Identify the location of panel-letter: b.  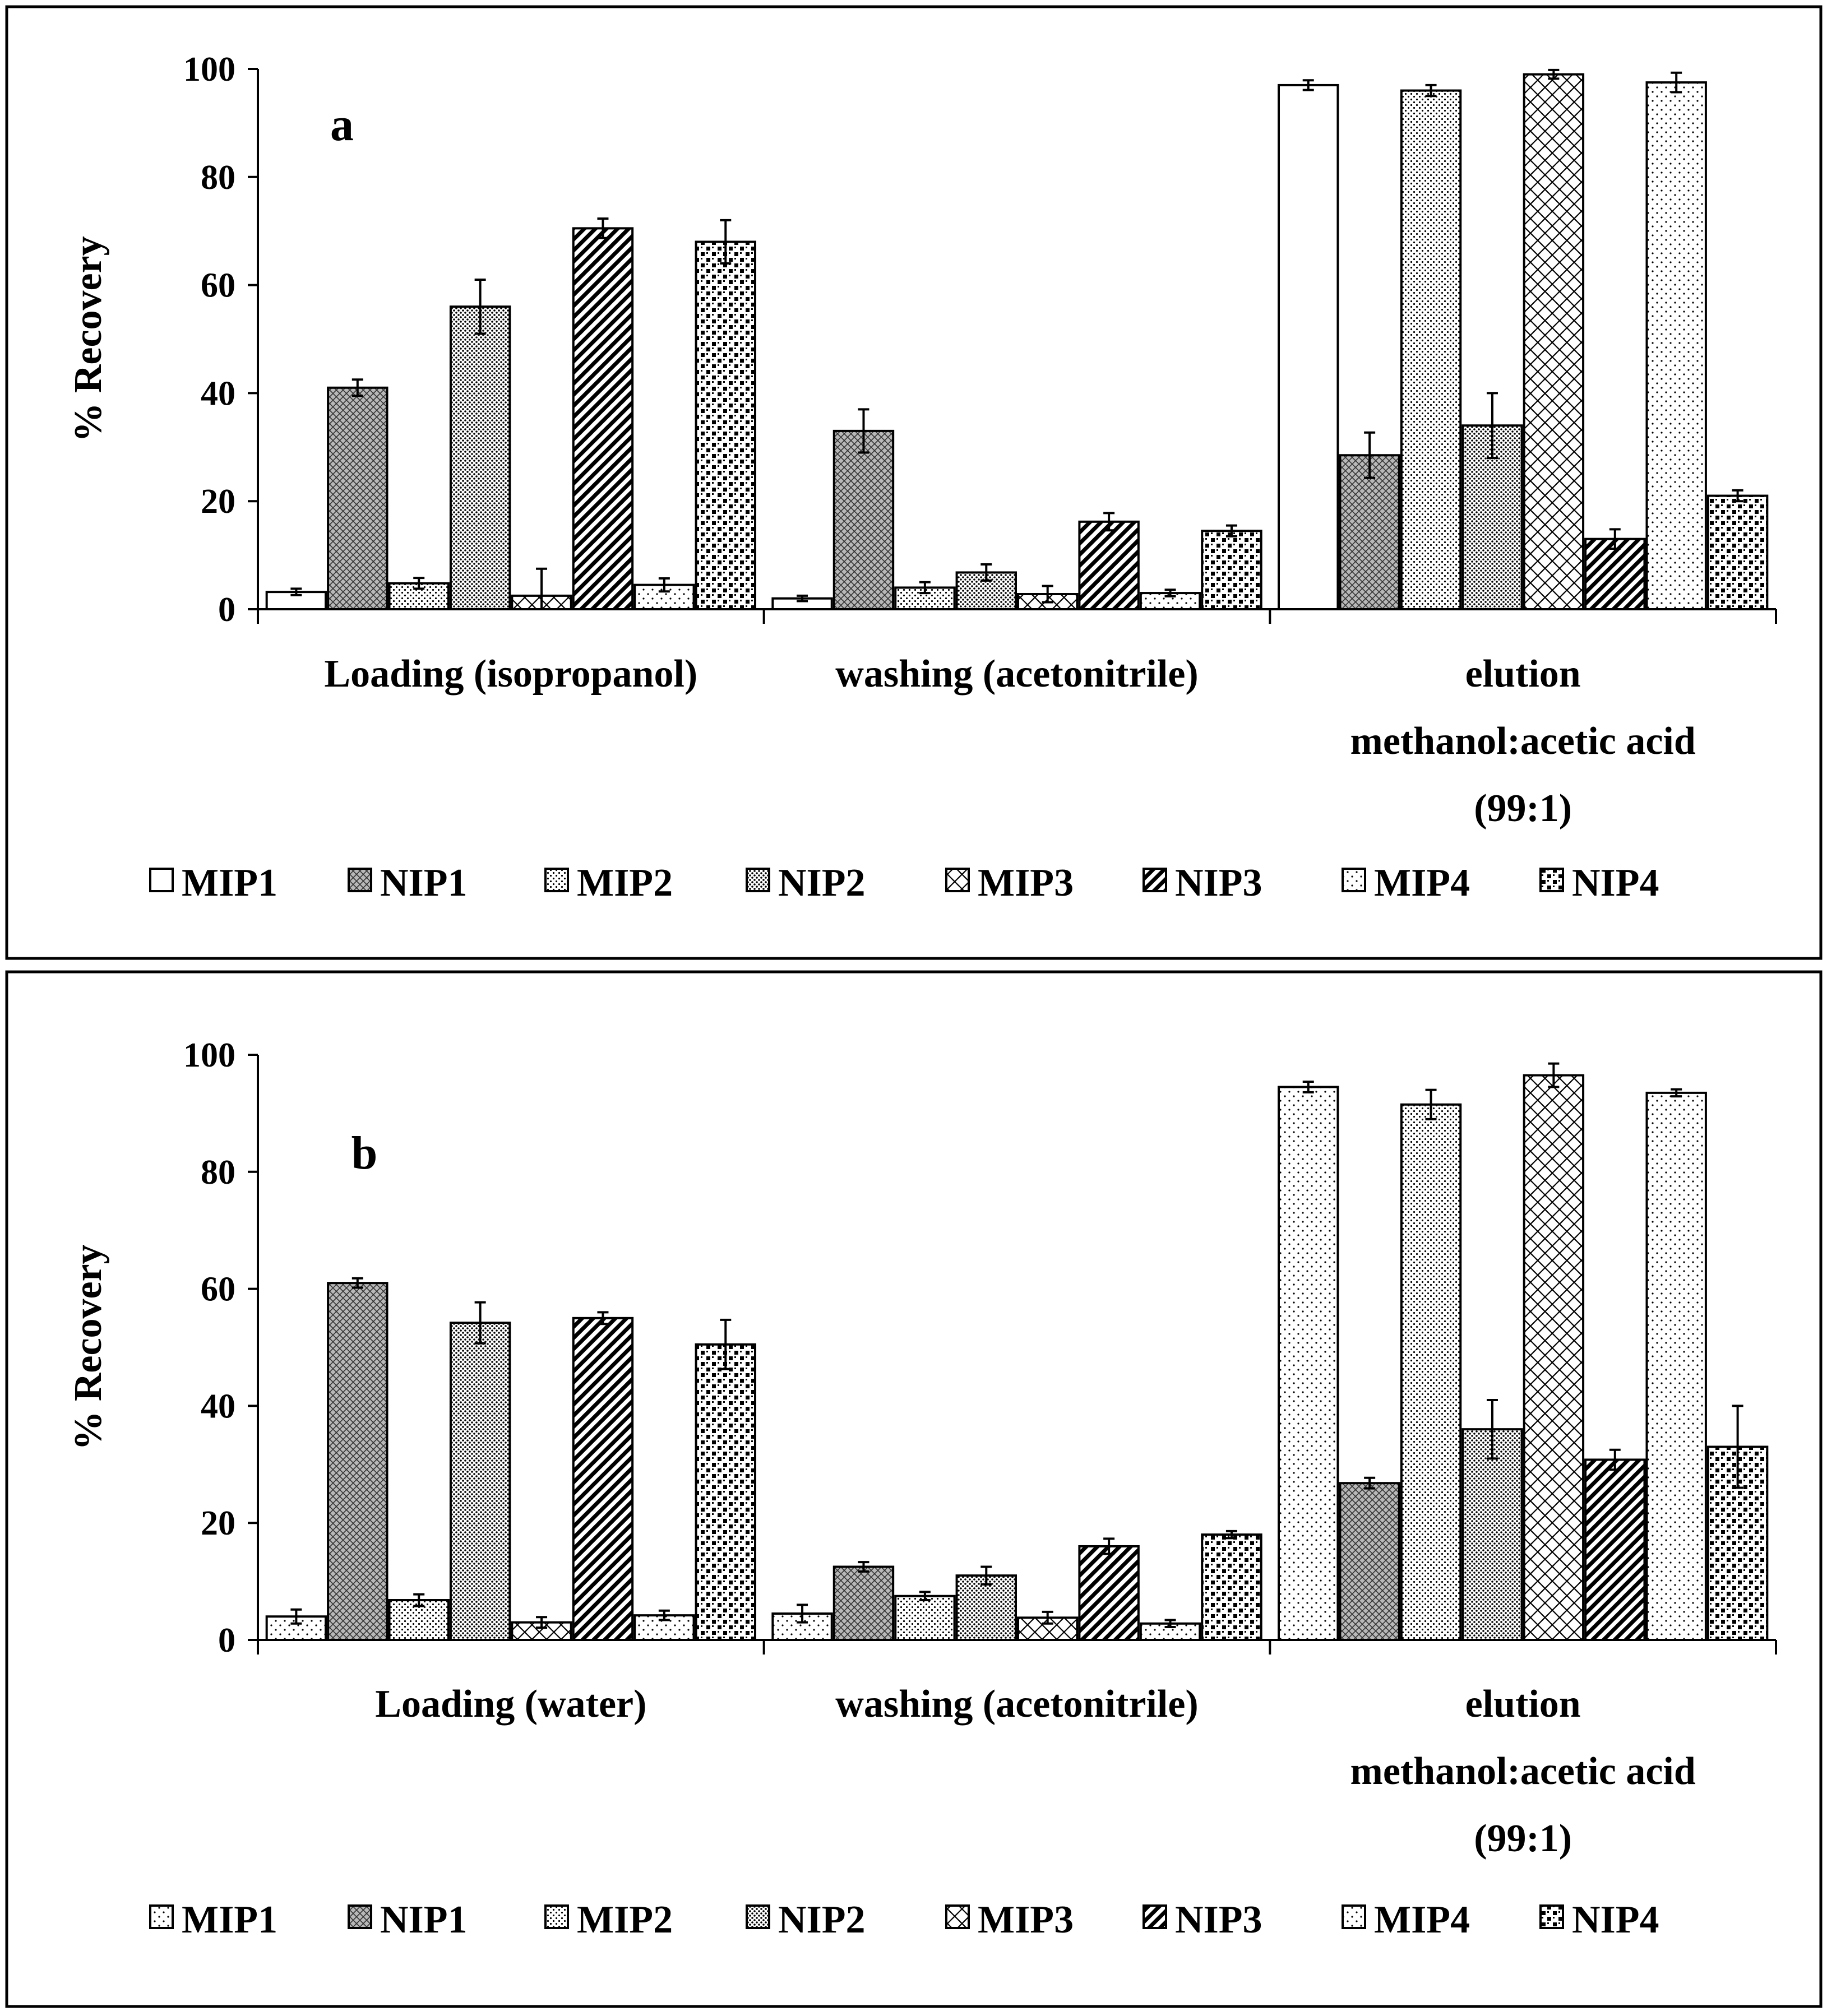
(364, 1153).